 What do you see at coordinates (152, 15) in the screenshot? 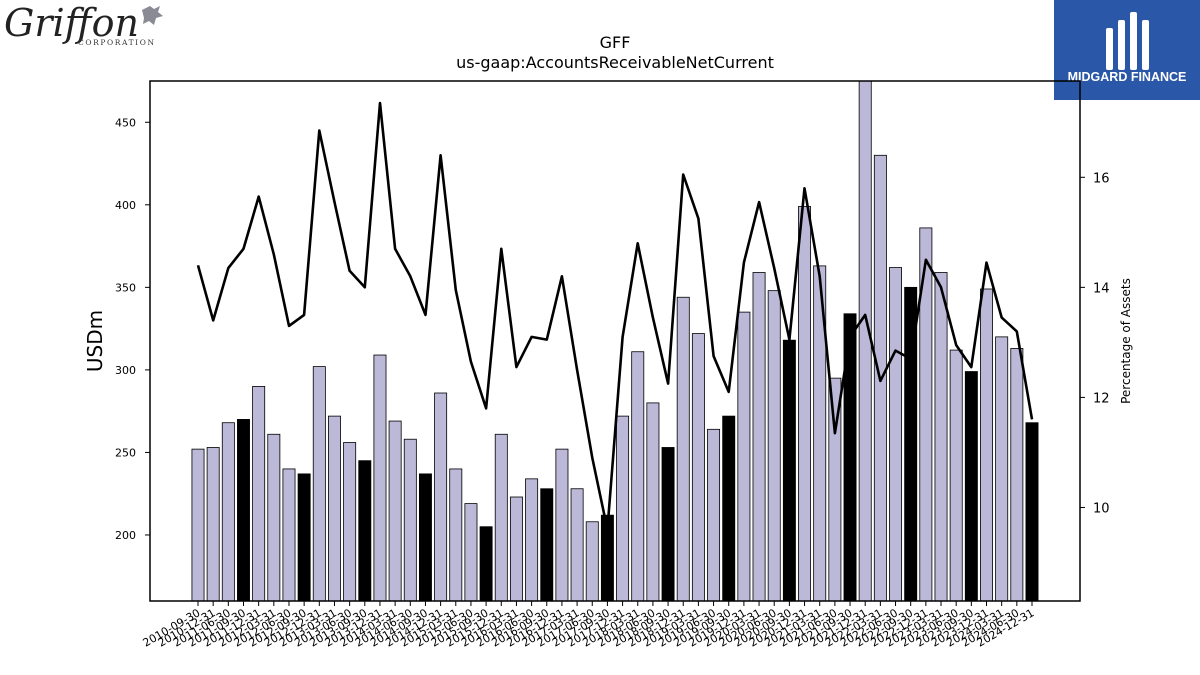
I see `griffin-icon` at bounding box center [152, 15].